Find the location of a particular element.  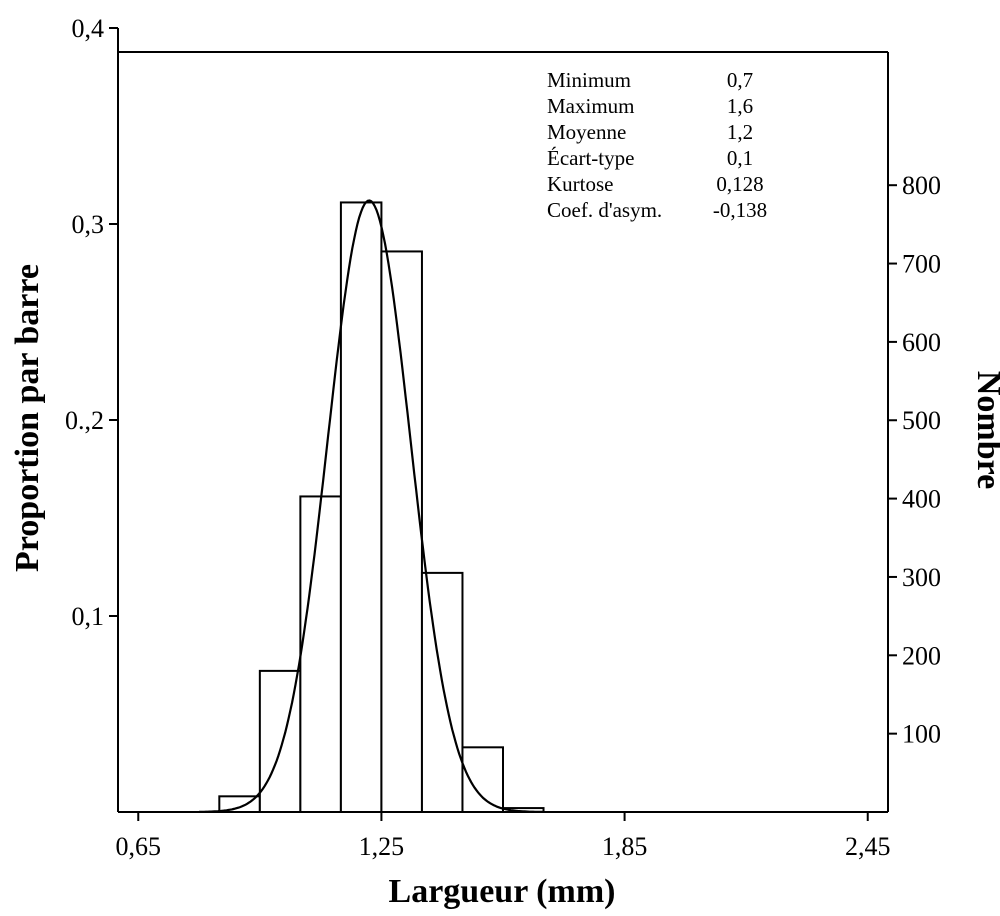

stat-label: Coef. d'asym. is located at coordinates (604, 210).